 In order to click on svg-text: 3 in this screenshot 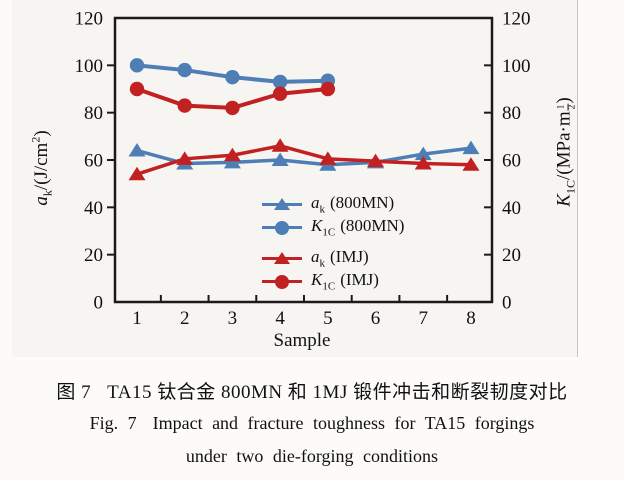, I will do `click(233, 318)`.